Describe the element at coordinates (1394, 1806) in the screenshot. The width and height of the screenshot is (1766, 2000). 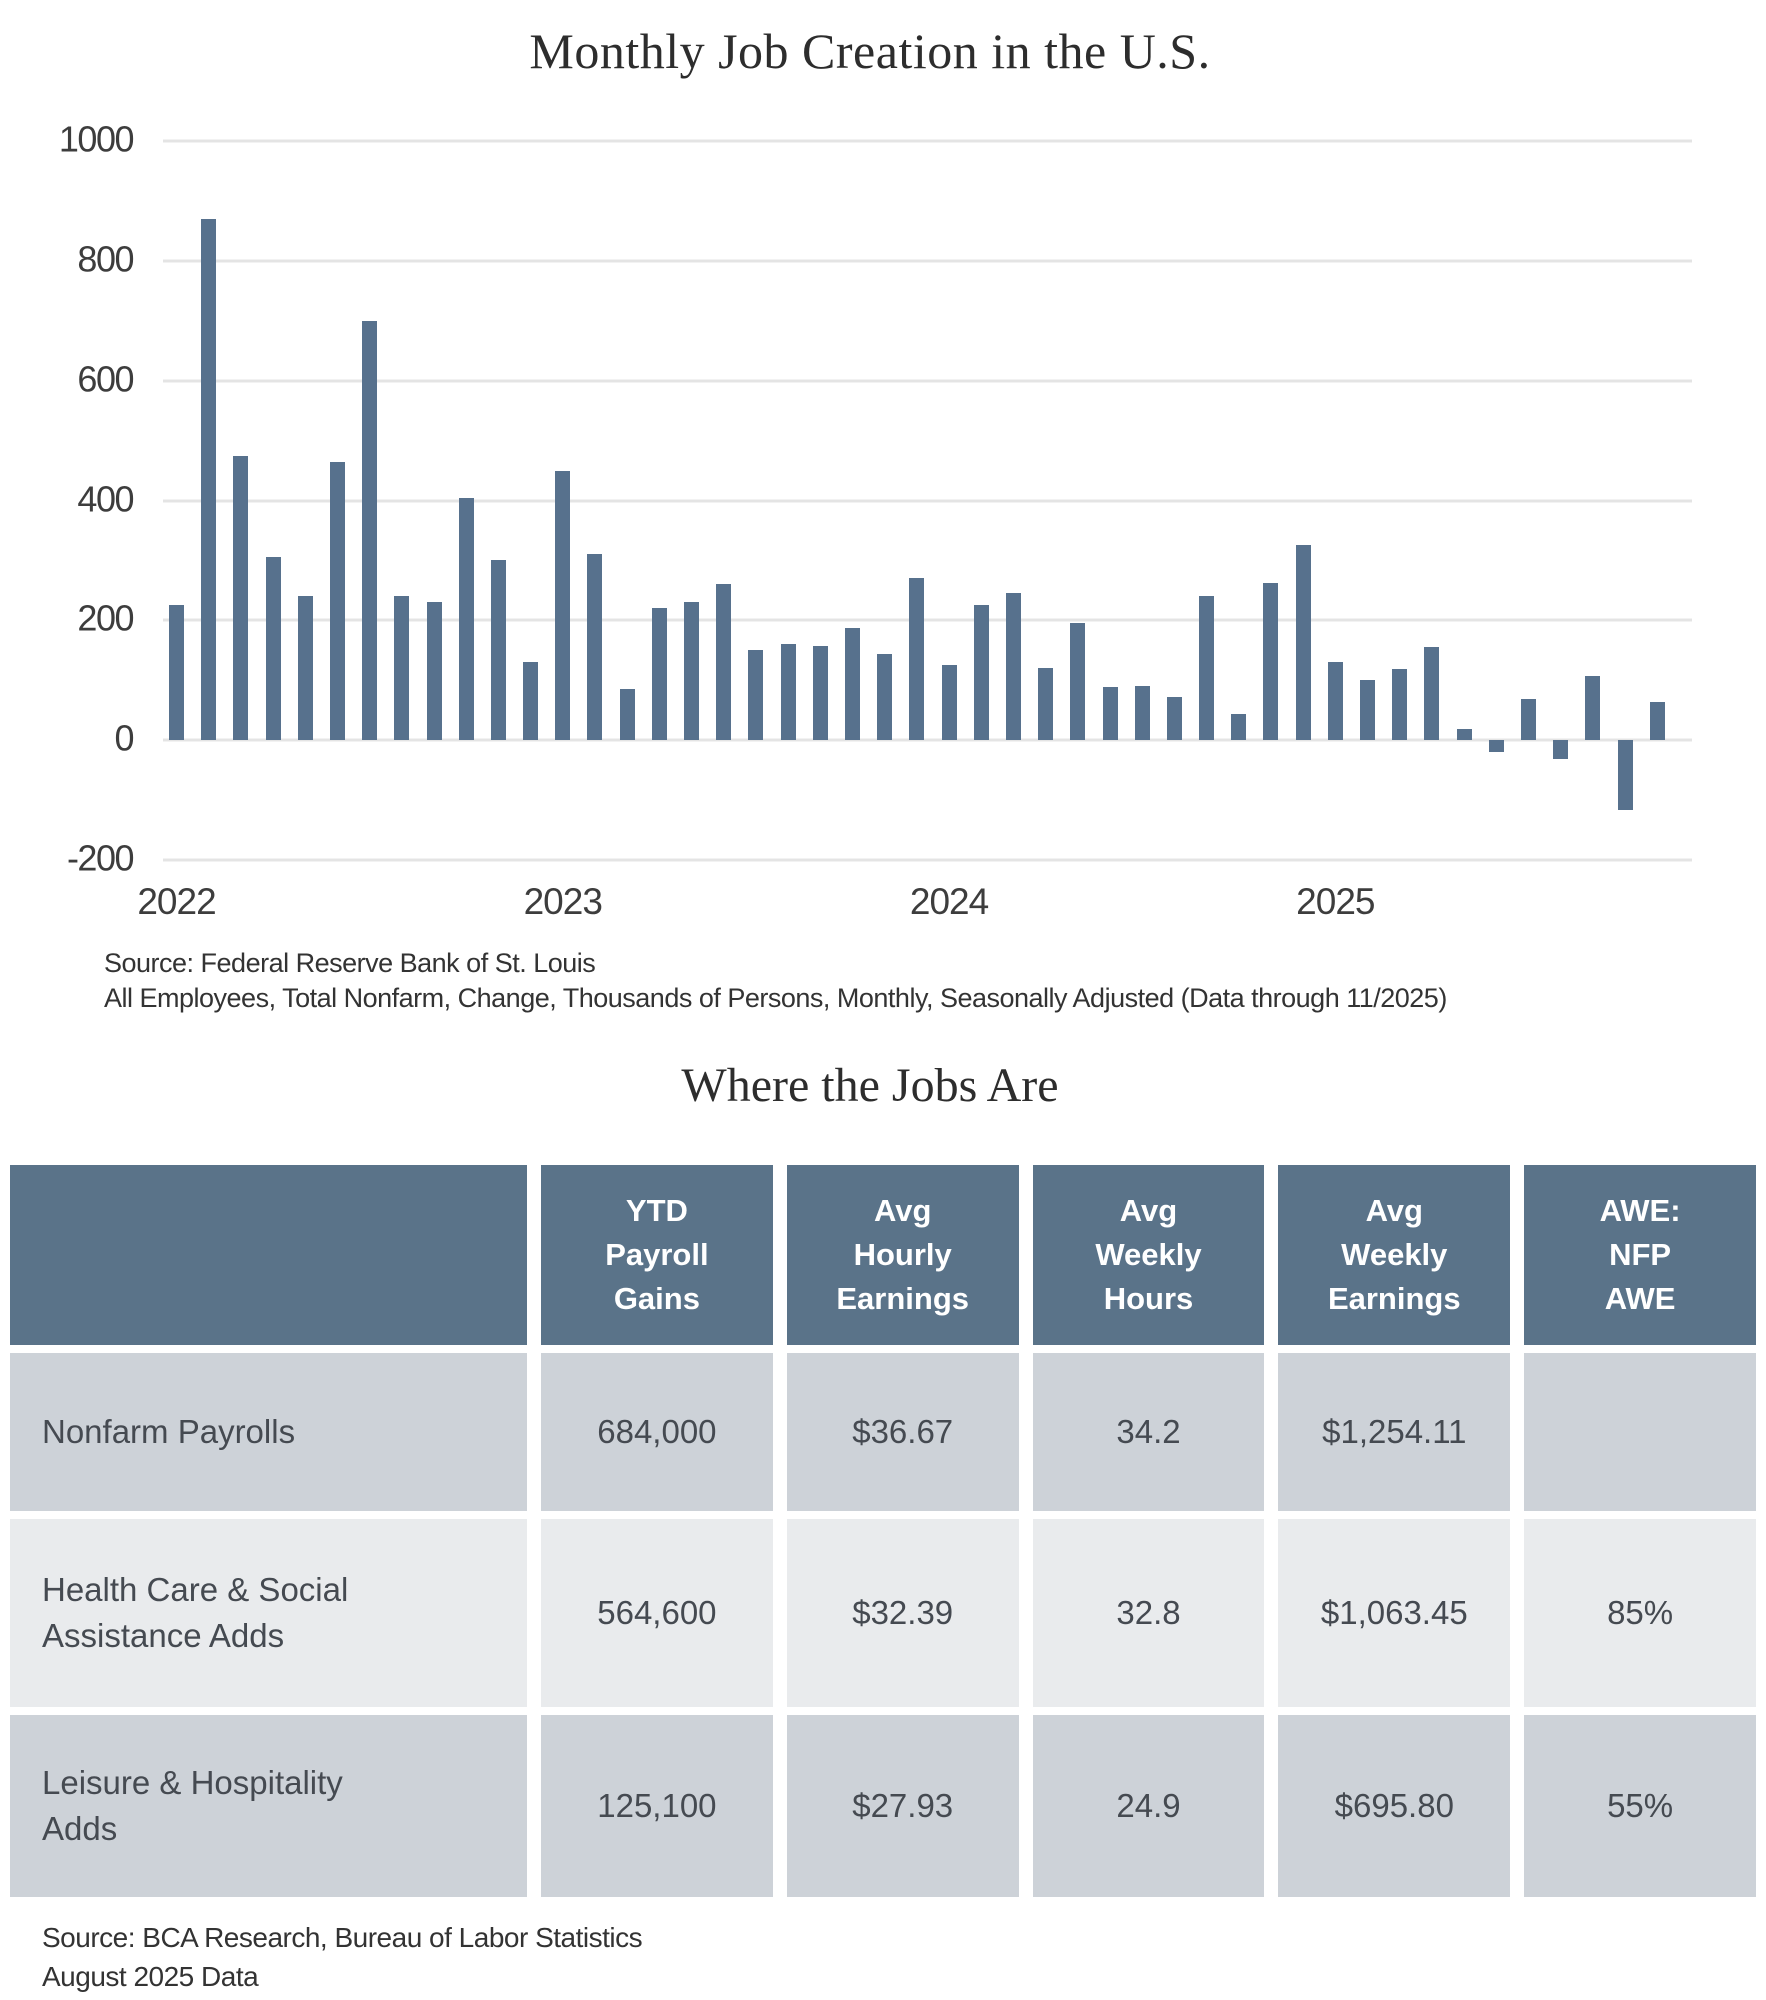
I see `table-cell: $695.80` at that location.